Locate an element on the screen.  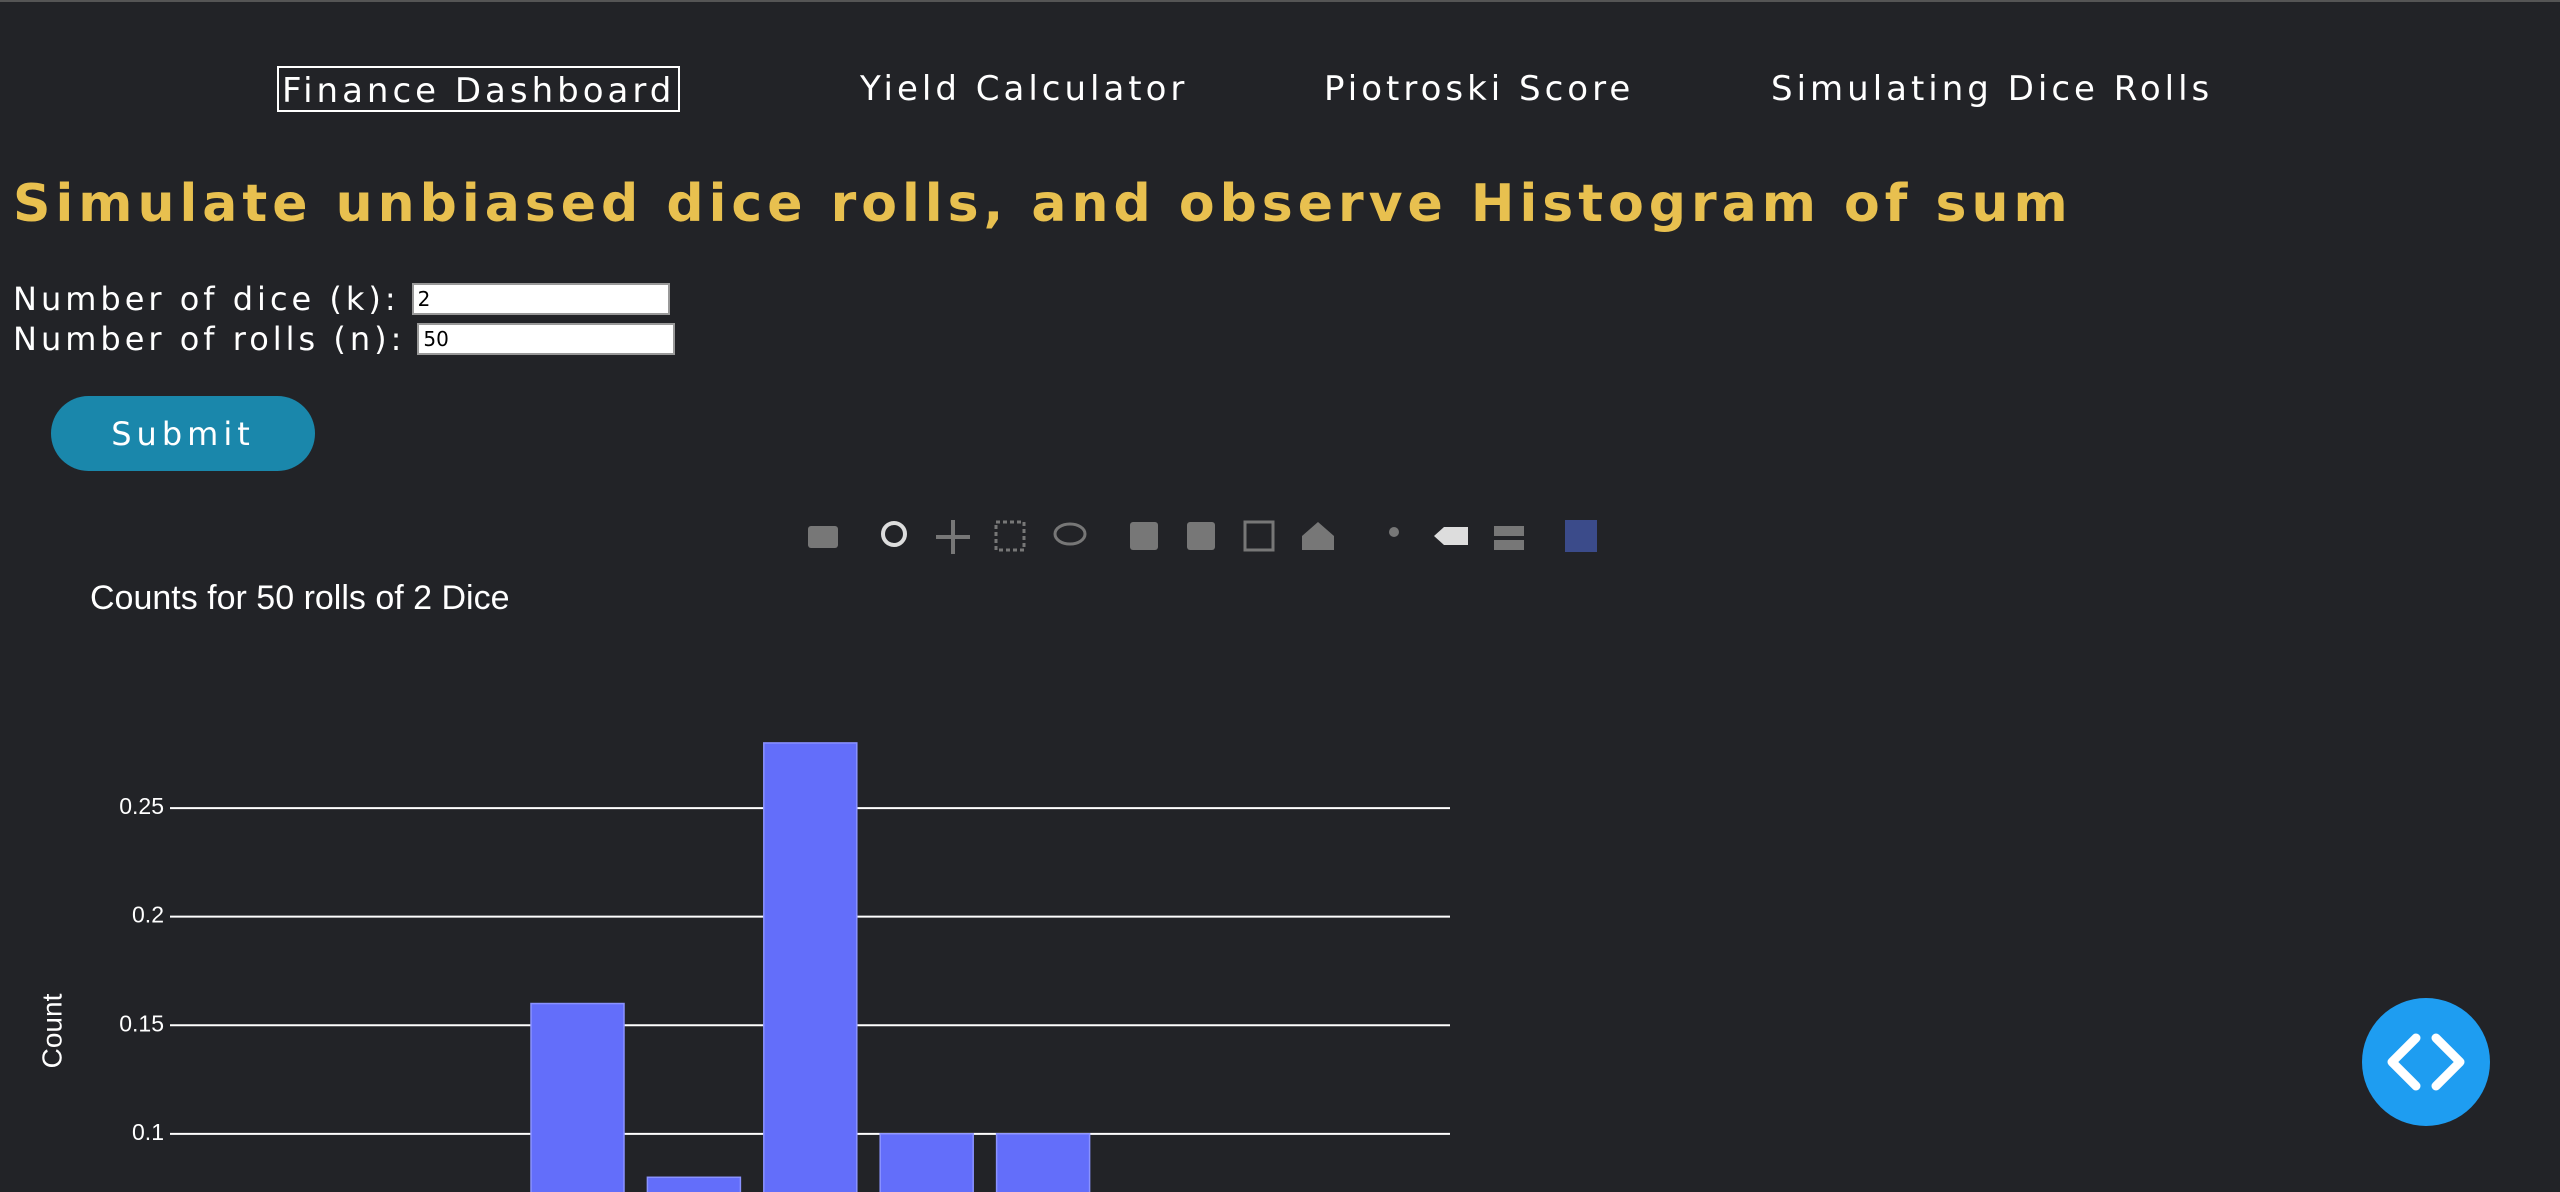
nav-link: Finance Dashboard is located at coordinates (479, 89).